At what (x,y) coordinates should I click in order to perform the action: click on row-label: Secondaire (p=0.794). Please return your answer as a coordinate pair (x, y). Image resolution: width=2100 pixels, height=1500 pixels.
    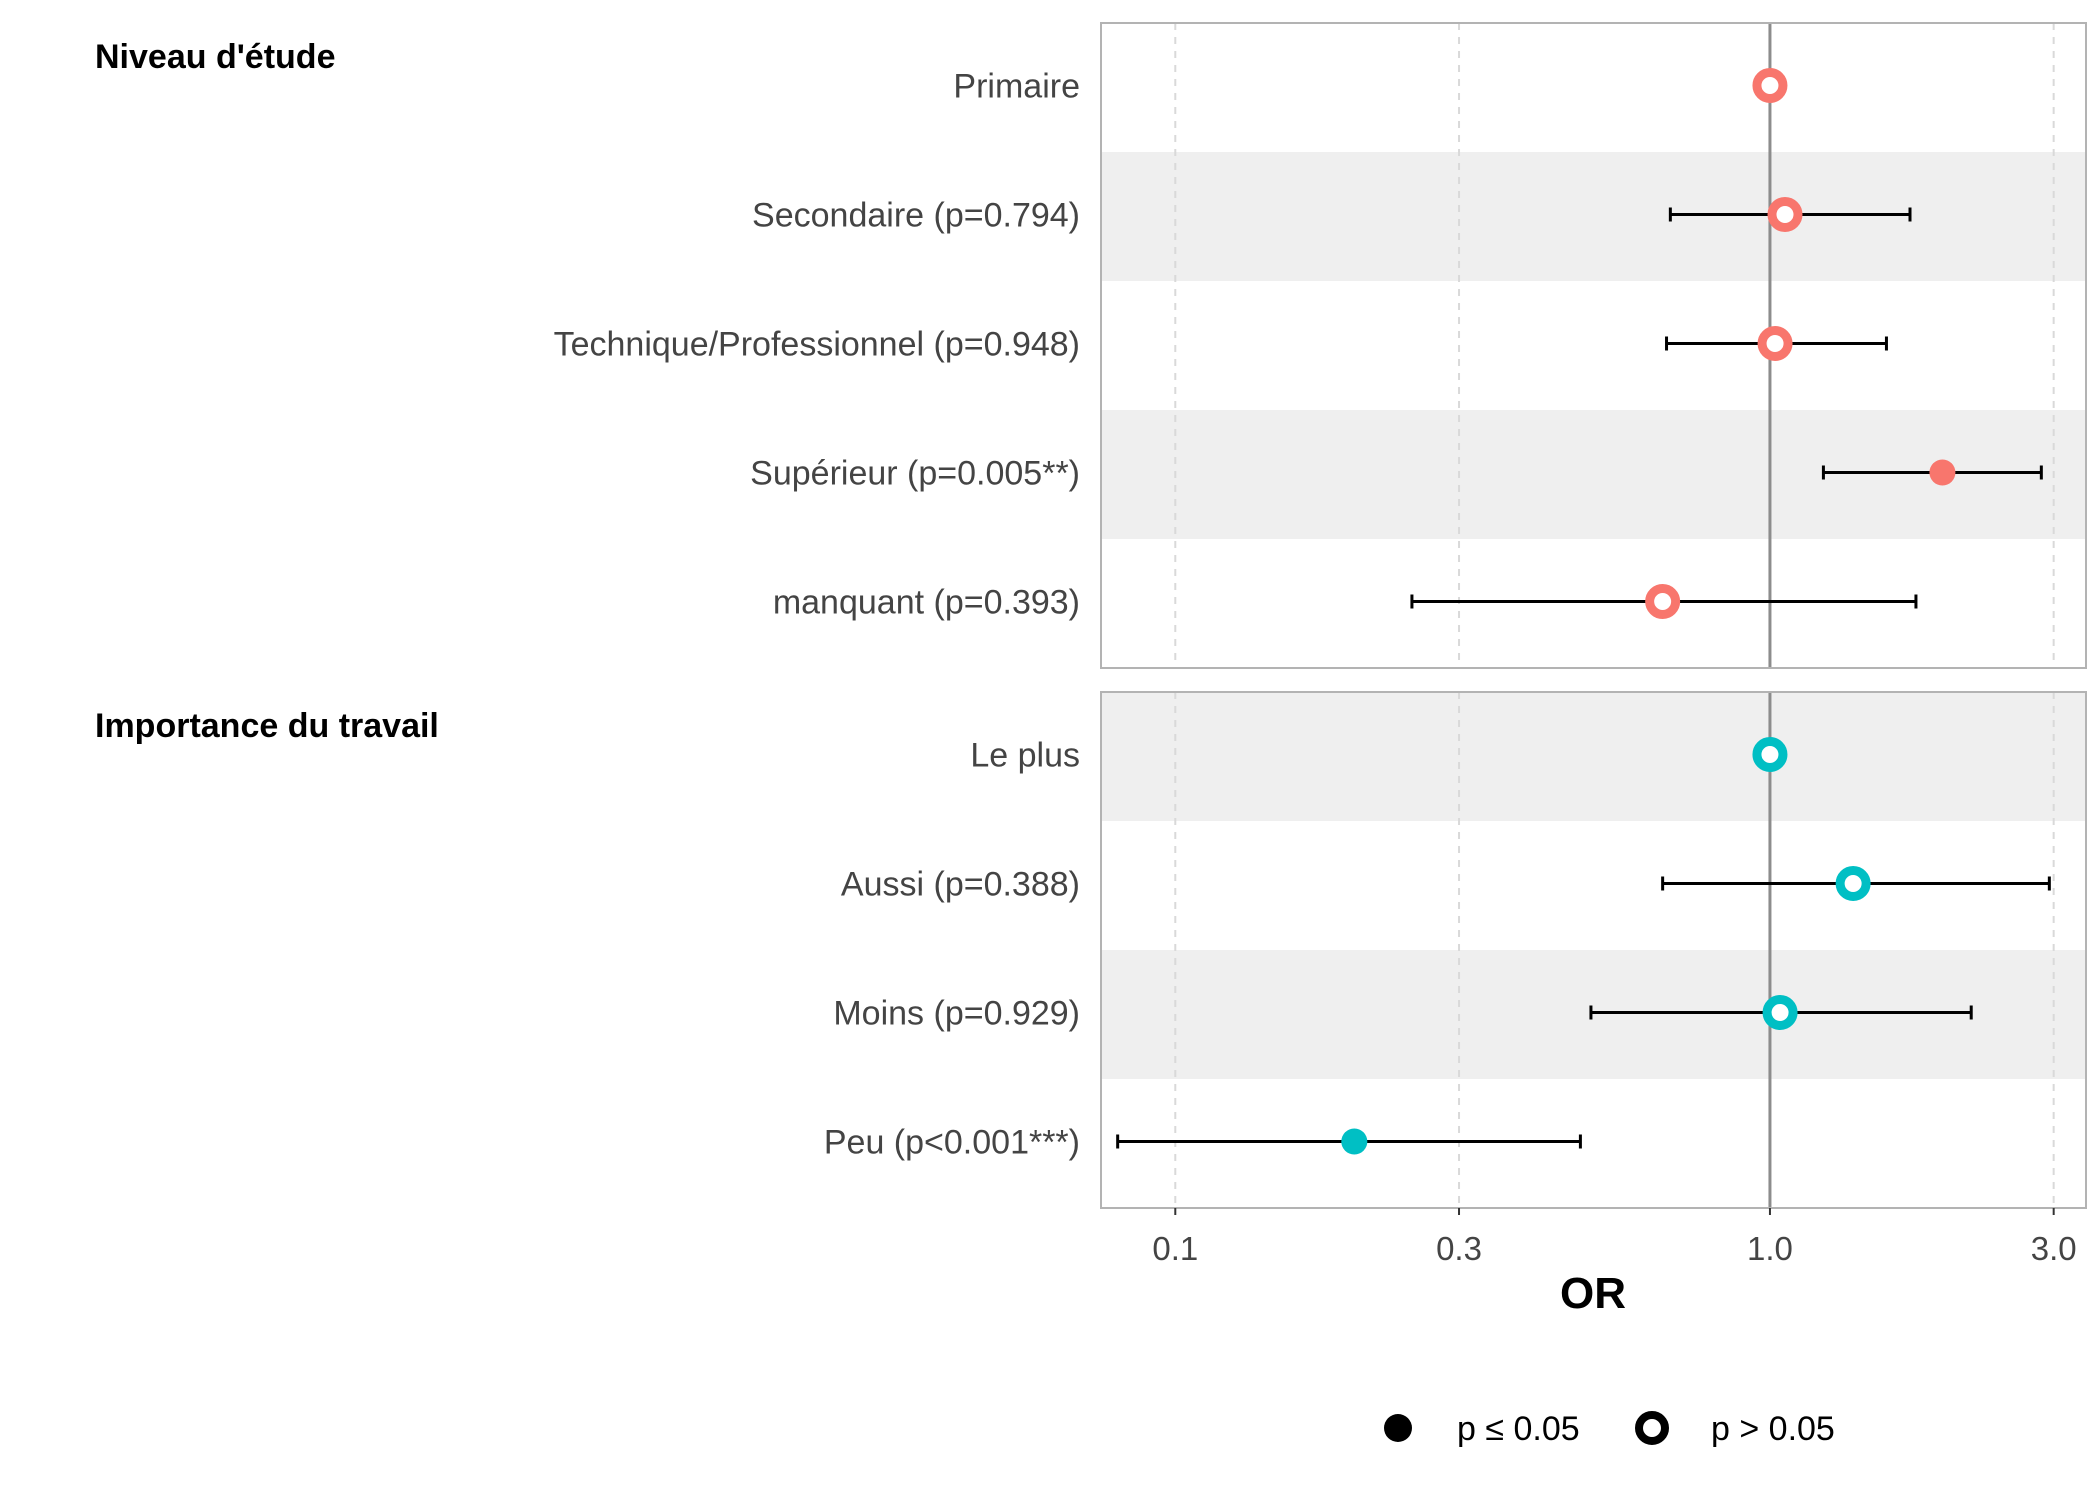
    Looking at the image, I should click on (916, 216).